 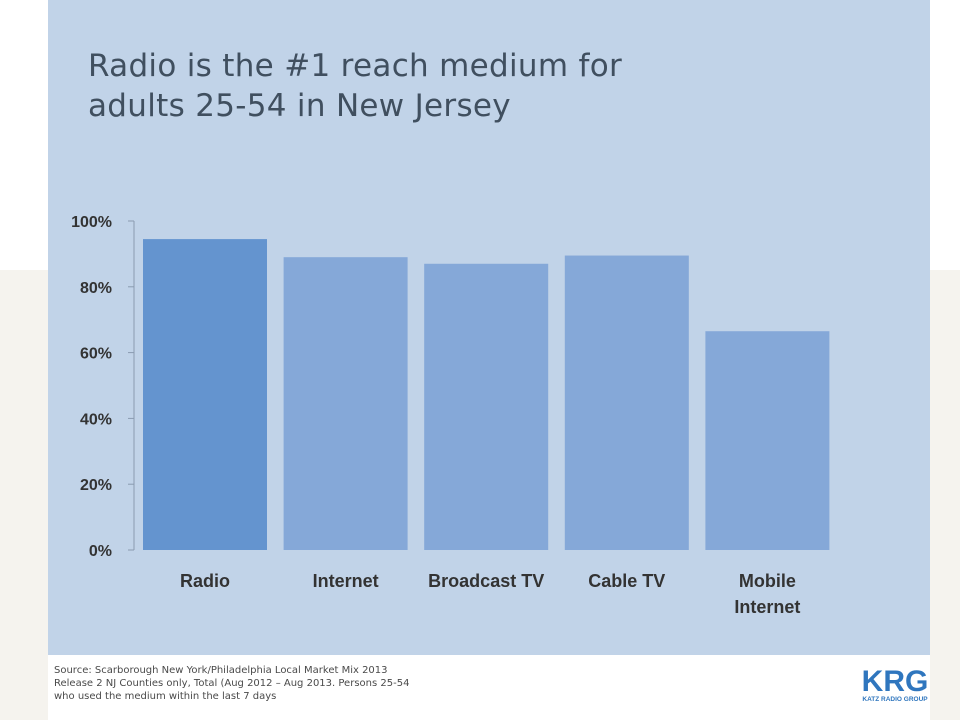 What do you see at coordinates (299, 106) in the screenshot?
I see `title-line-2: adults 25-54 in New Jersey` at bounding box center [299, 106].